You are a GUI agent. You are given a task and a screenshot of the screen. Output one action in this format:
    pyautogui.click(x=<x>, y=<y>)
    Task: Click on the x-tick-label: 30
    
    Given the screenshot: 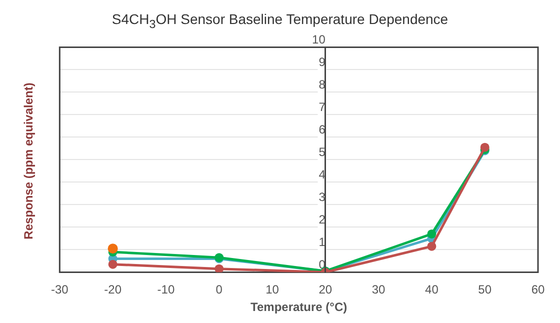 What is the action you would take?
    pyautogui.click(x=379, y=289)
    